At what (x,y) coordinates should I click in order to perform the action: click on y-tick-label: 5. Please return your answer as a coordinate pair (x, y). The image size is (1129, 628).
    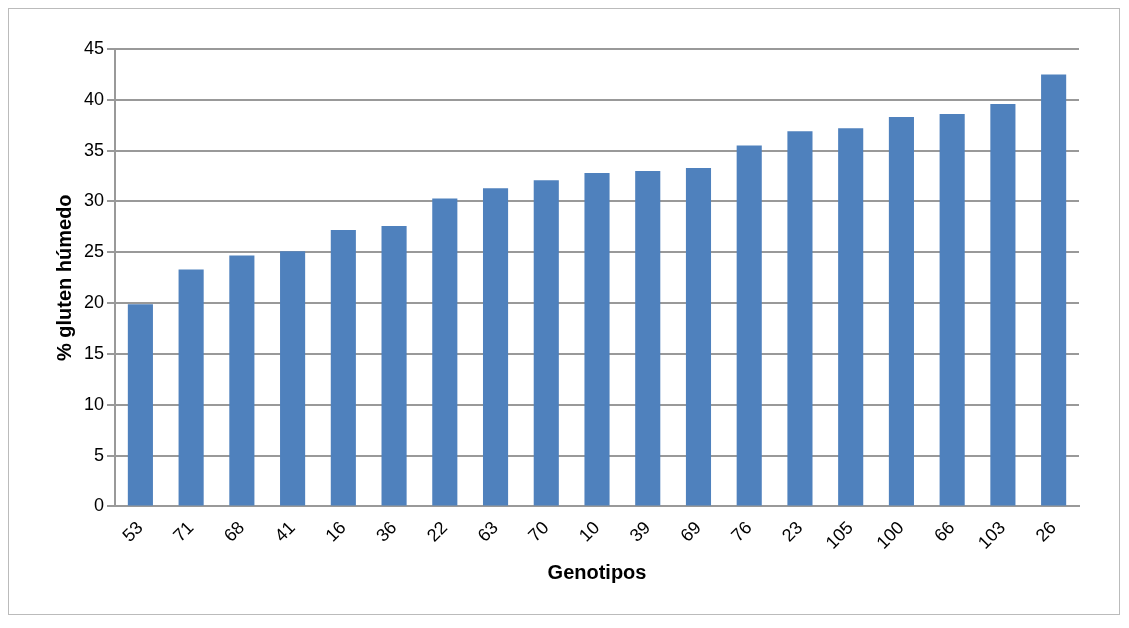
    Looking at the image, I should click on (99, 454).